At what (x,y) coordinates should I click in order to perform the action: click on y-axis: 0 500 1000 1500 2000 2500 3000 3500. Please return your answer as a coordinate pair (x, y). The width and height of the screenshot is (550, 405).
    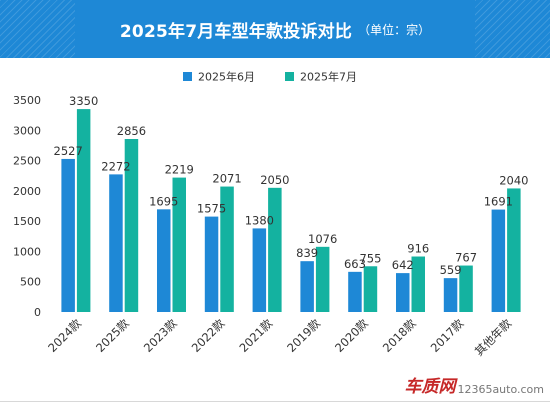
    Looking at the image, I should click on (27, 206).